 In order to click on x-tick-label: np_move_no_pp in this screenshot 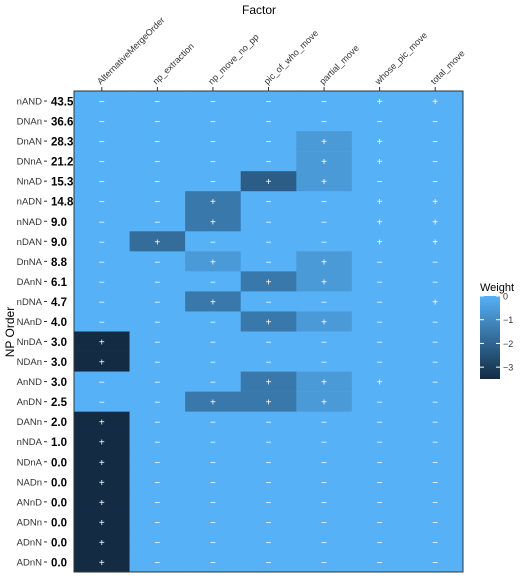, I will do `click(233, 59)`.